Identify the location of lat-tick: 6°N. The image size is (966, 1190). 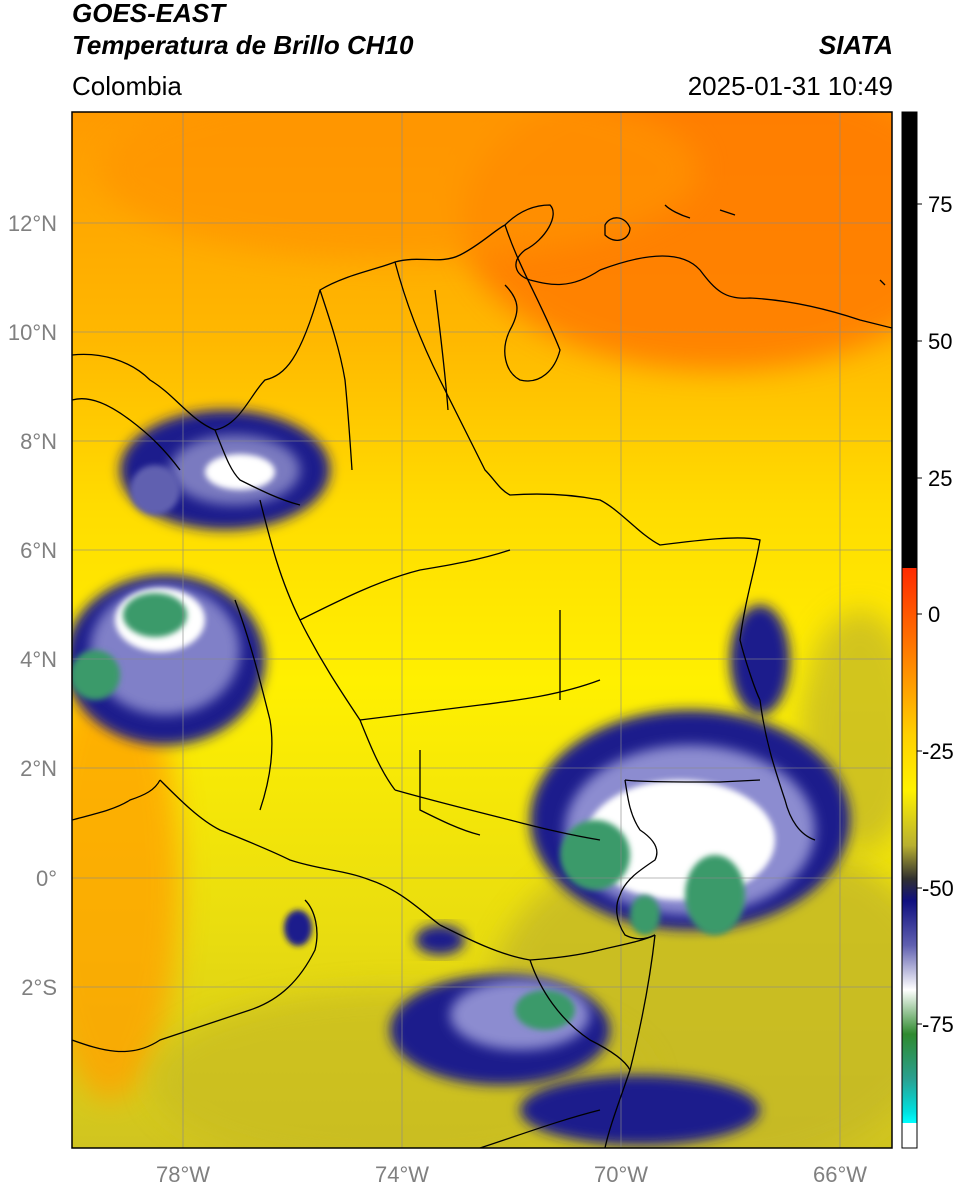
(38, 550).